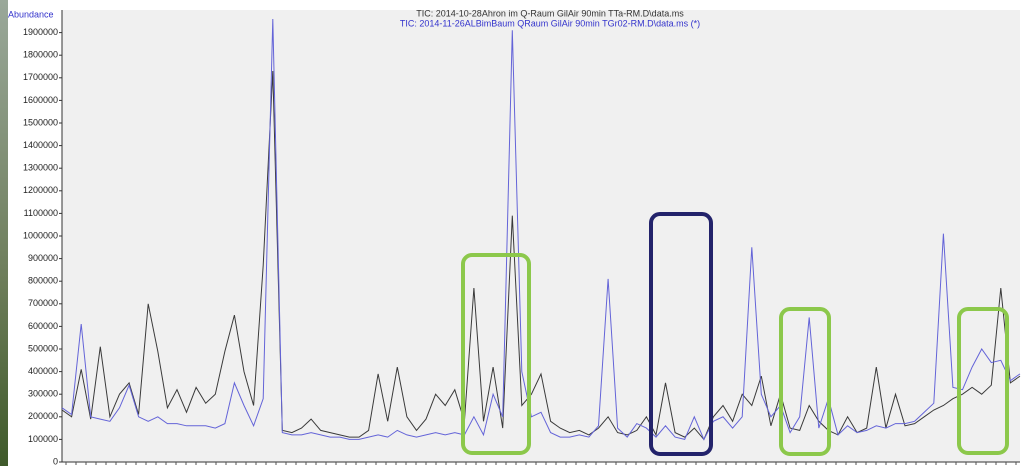  What do you see at coordinates (40, 32) in the screenshot?
I see `y-tick-label: 1900000` at bounding box center [40, 32].